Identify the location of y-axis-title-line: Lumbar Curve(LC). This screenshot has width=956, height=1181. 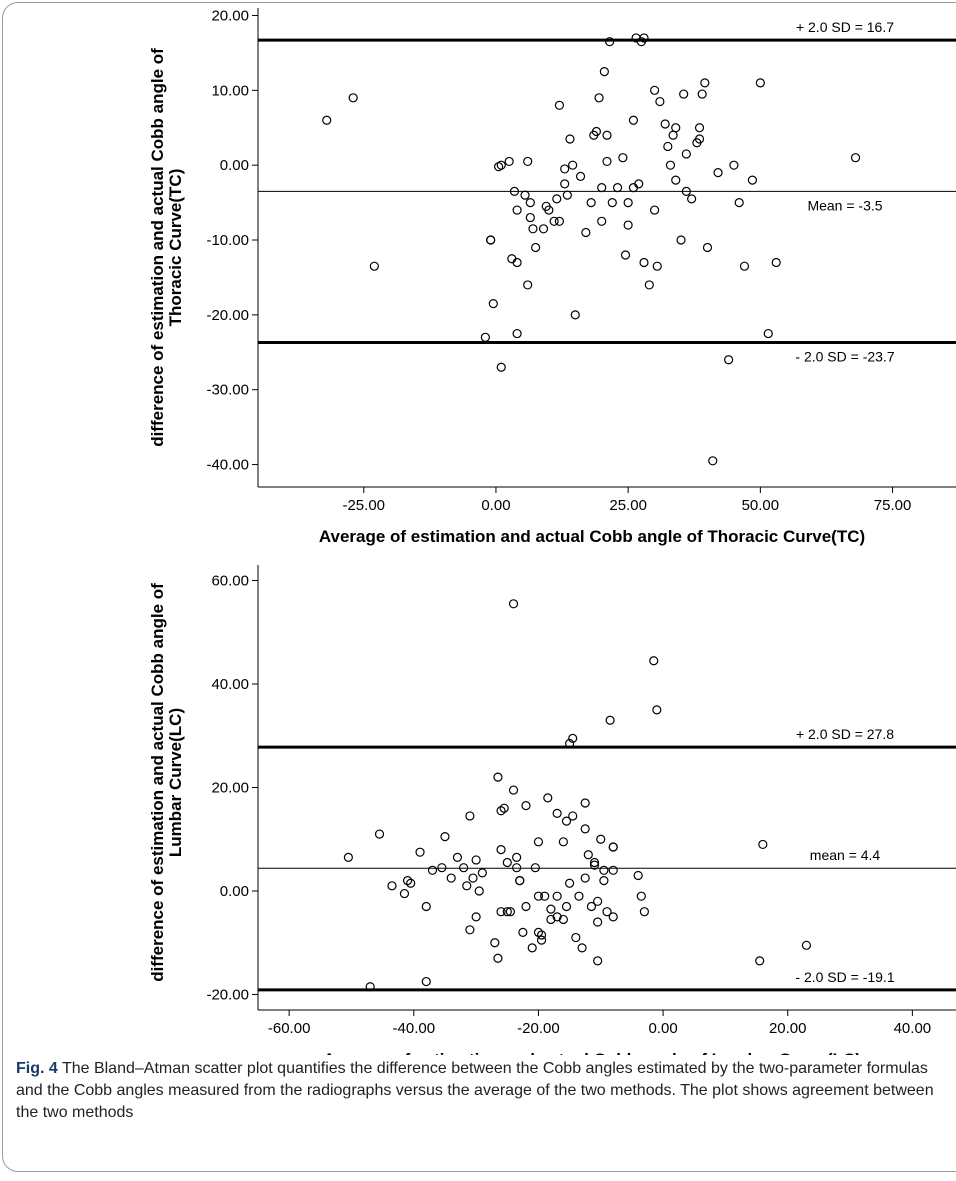
(175, 782).